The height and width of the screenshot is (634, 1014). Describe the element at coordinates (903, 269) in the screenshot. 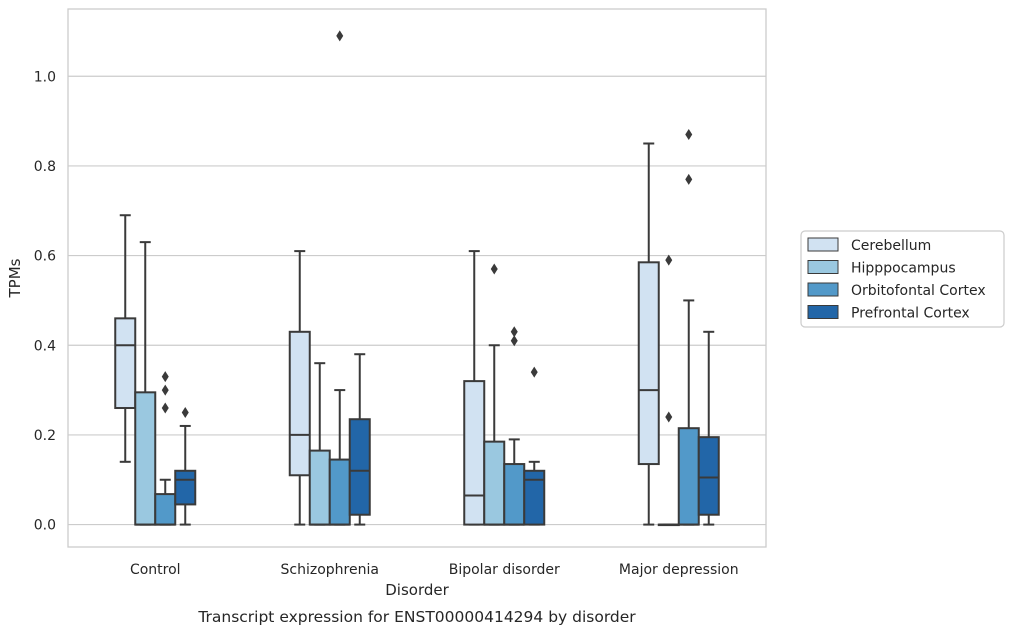

I see `legend-label: Hipppocampus` at that location.